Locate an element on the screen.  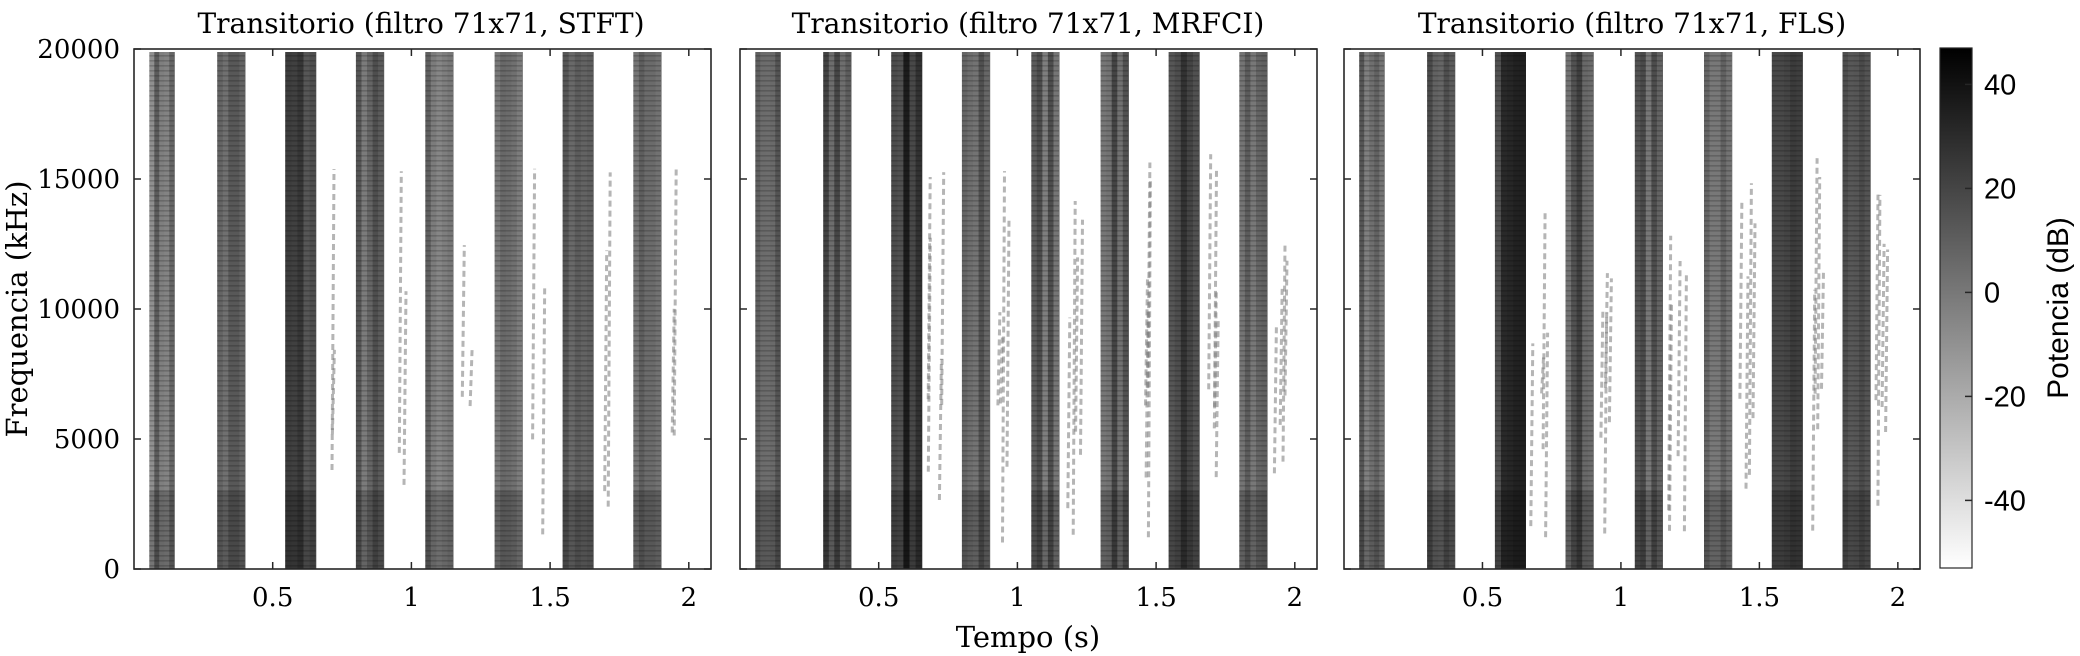
colorbar-tick-label: -20 is located at coordinates (2005, 397).